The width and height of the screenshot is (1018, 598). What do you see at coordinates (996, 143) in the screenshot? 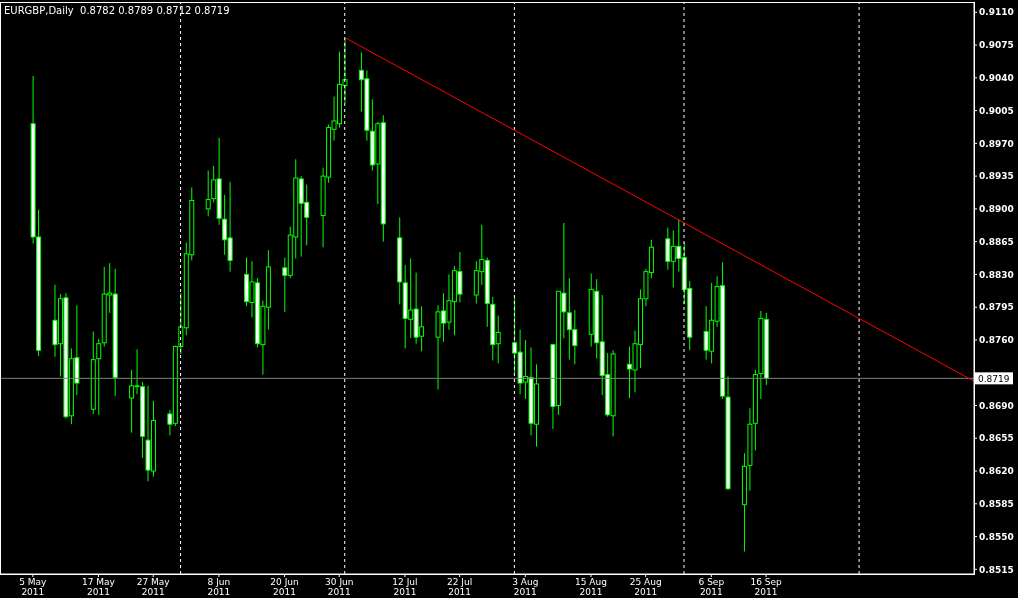
I see `y-tick-label: 0.8970` at bounding box center [996, 143].